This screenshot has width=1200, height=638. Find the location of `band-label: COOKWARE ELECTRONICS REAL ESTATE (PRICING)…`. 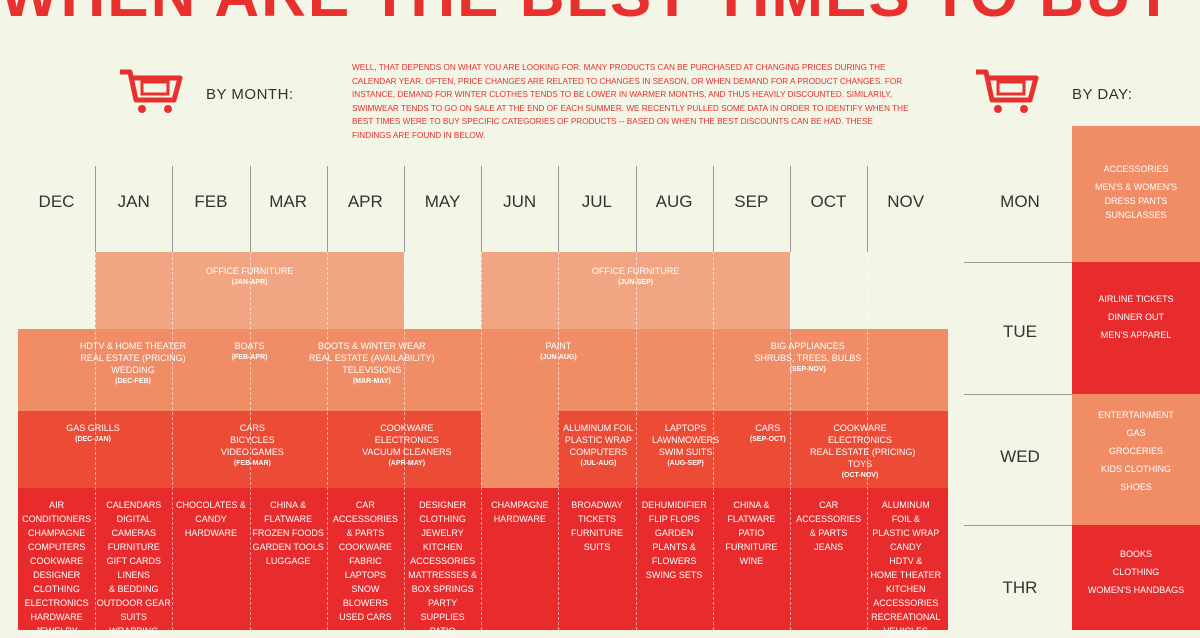

band-label: COOKWARE ELECTRONICS REAL ESTATE (PRICING)… is located at coordinates (863, 451).